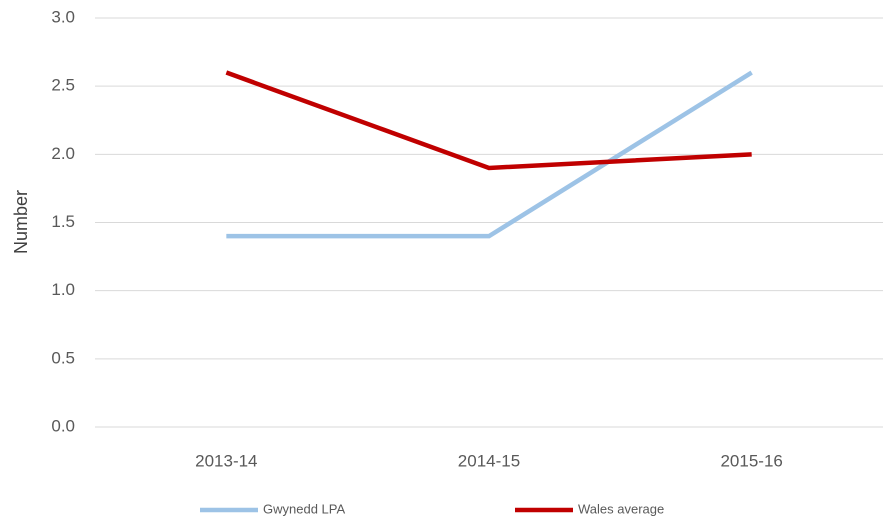 The height and width of the screenshot is (522, 885). I want to click on line-series, so click(488, 120).